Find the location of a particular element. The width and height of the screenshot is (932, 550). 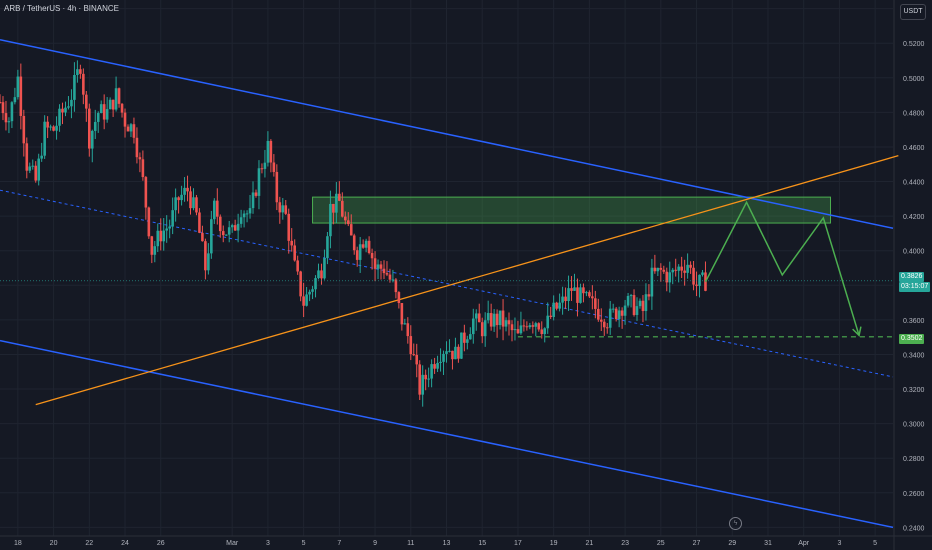

x-tick-label: 27 is located at coordinates (697, 543).